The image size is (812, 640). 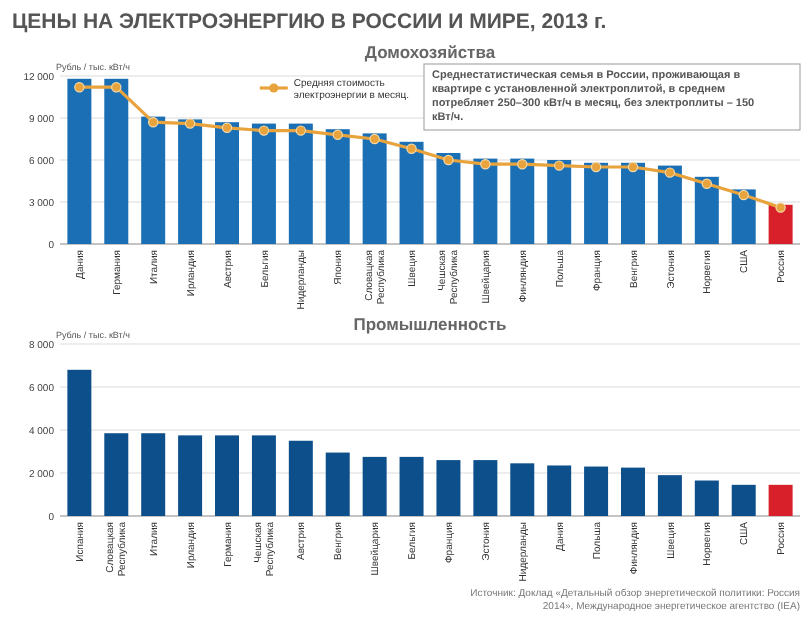 What do you see at coordinates (430, 52) in the screenshot?
I see `chart-subtitle: Домохозяйства` at bounding box center [430, 52].